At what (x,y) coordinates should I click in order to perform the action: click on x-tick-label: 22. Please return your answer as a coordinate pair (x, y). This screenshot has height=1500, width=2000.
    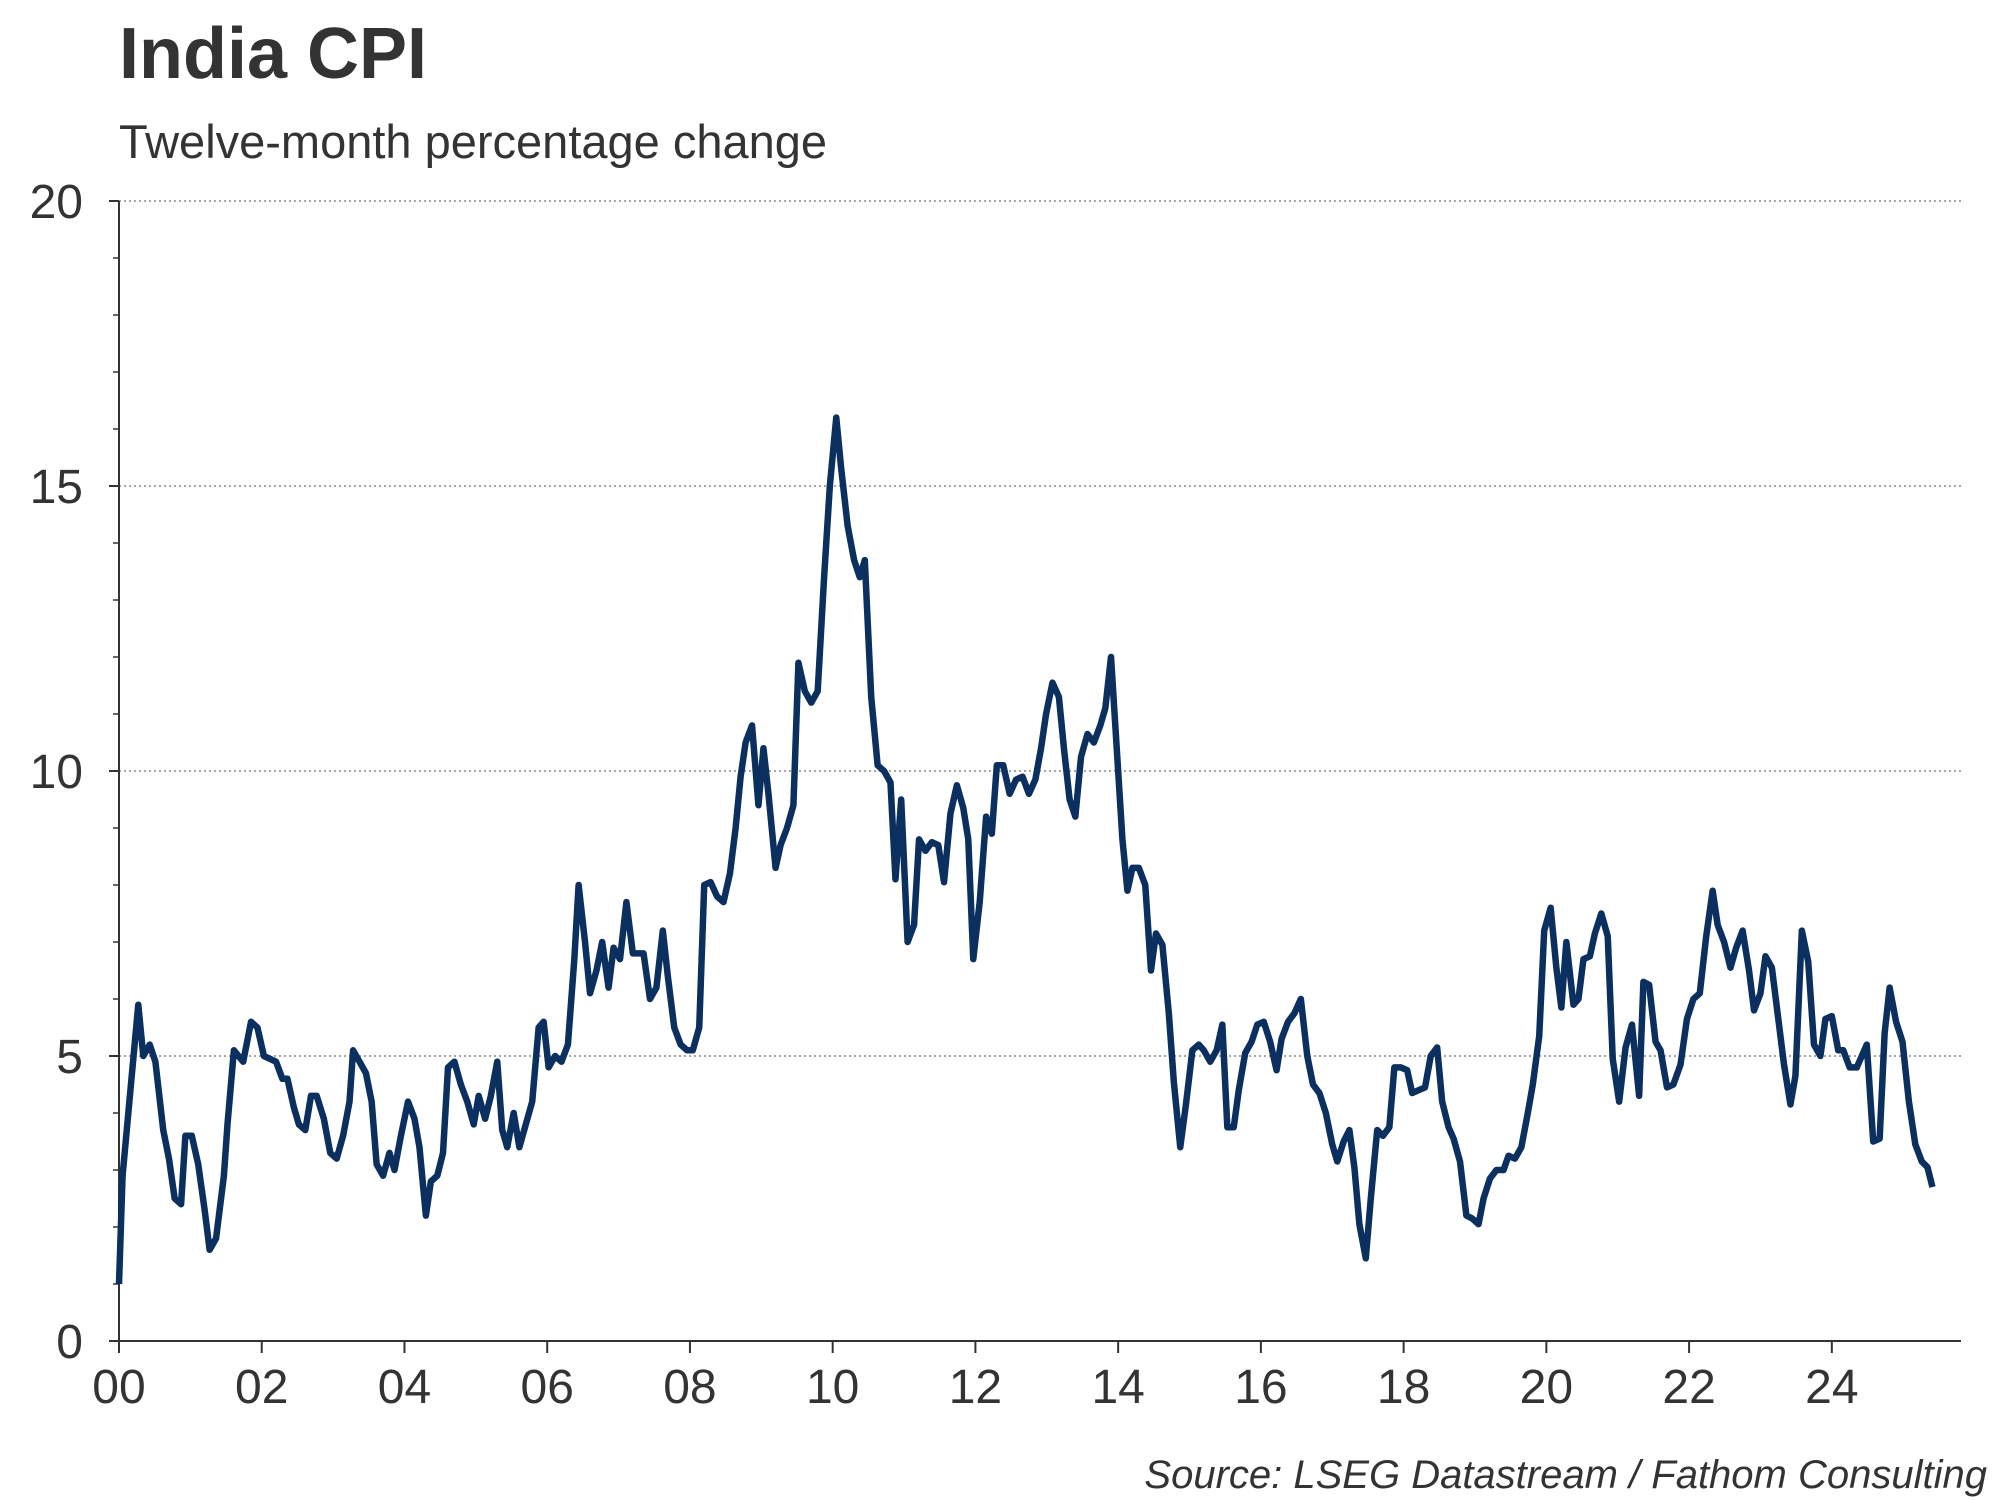
    Looking at the image, I should click on (1688, 1387).